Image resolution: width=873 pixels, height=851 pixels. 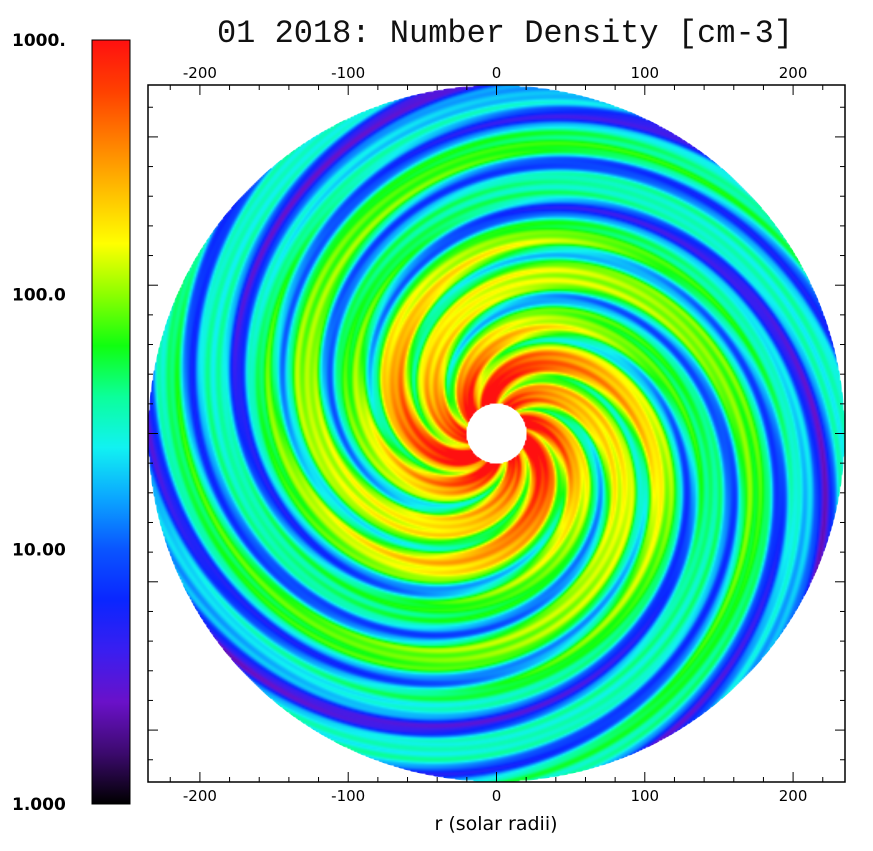 What do you see at coordinates (39, 550) in the screenshot?
I see `colorbar-tick-label: 10.00` at bounding box center [39, 550].